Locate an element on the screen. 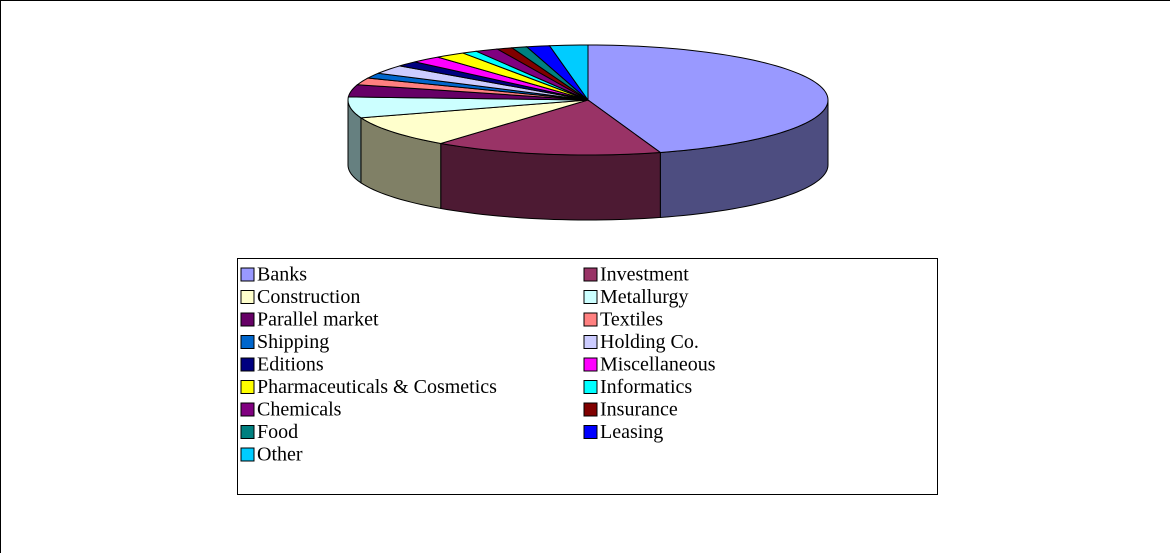 This screenshot has height=553, width=1170. legend-label: Shipping is located at coordinates (293, 342).